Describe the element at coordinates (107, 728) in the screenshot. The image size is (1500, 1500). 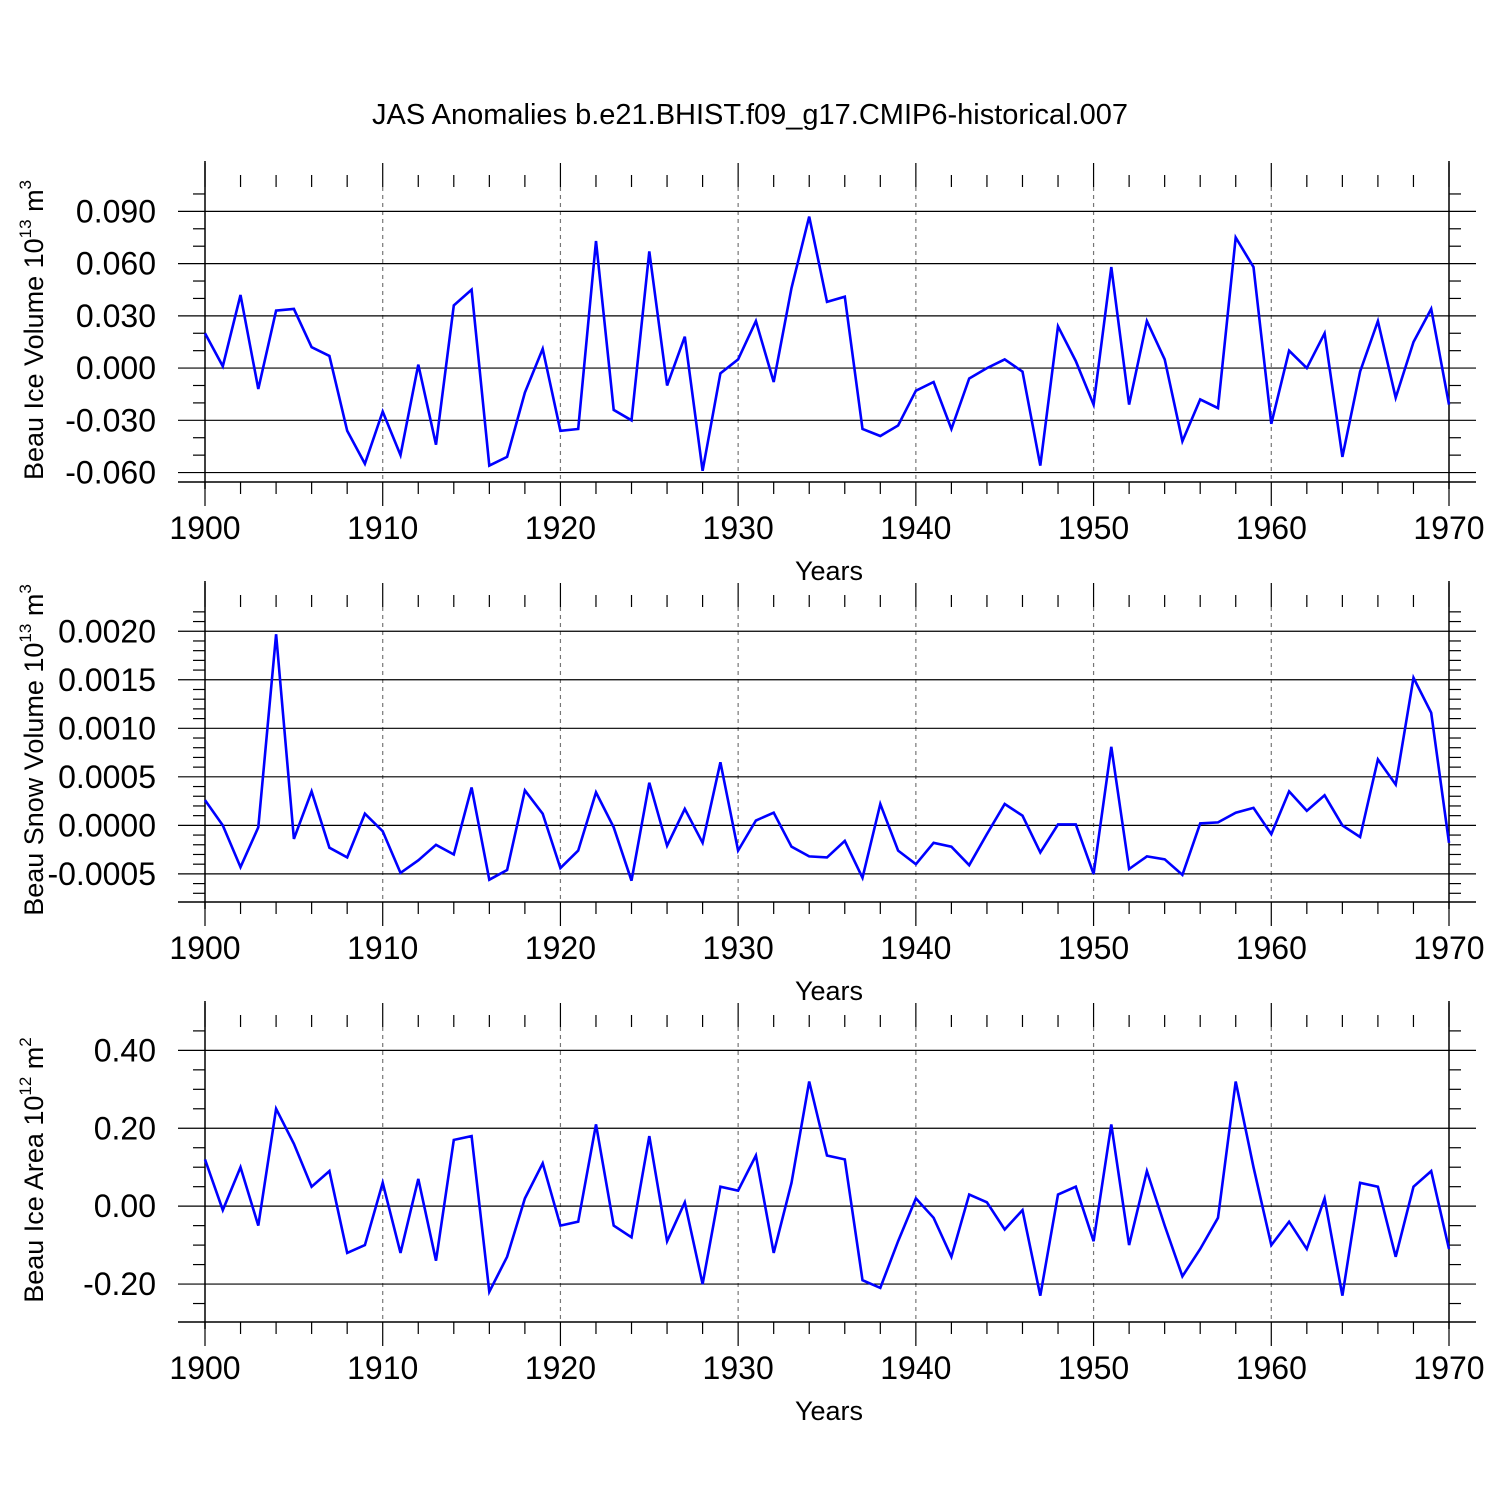
I see `y-tick-label: 0.0010` at that location.